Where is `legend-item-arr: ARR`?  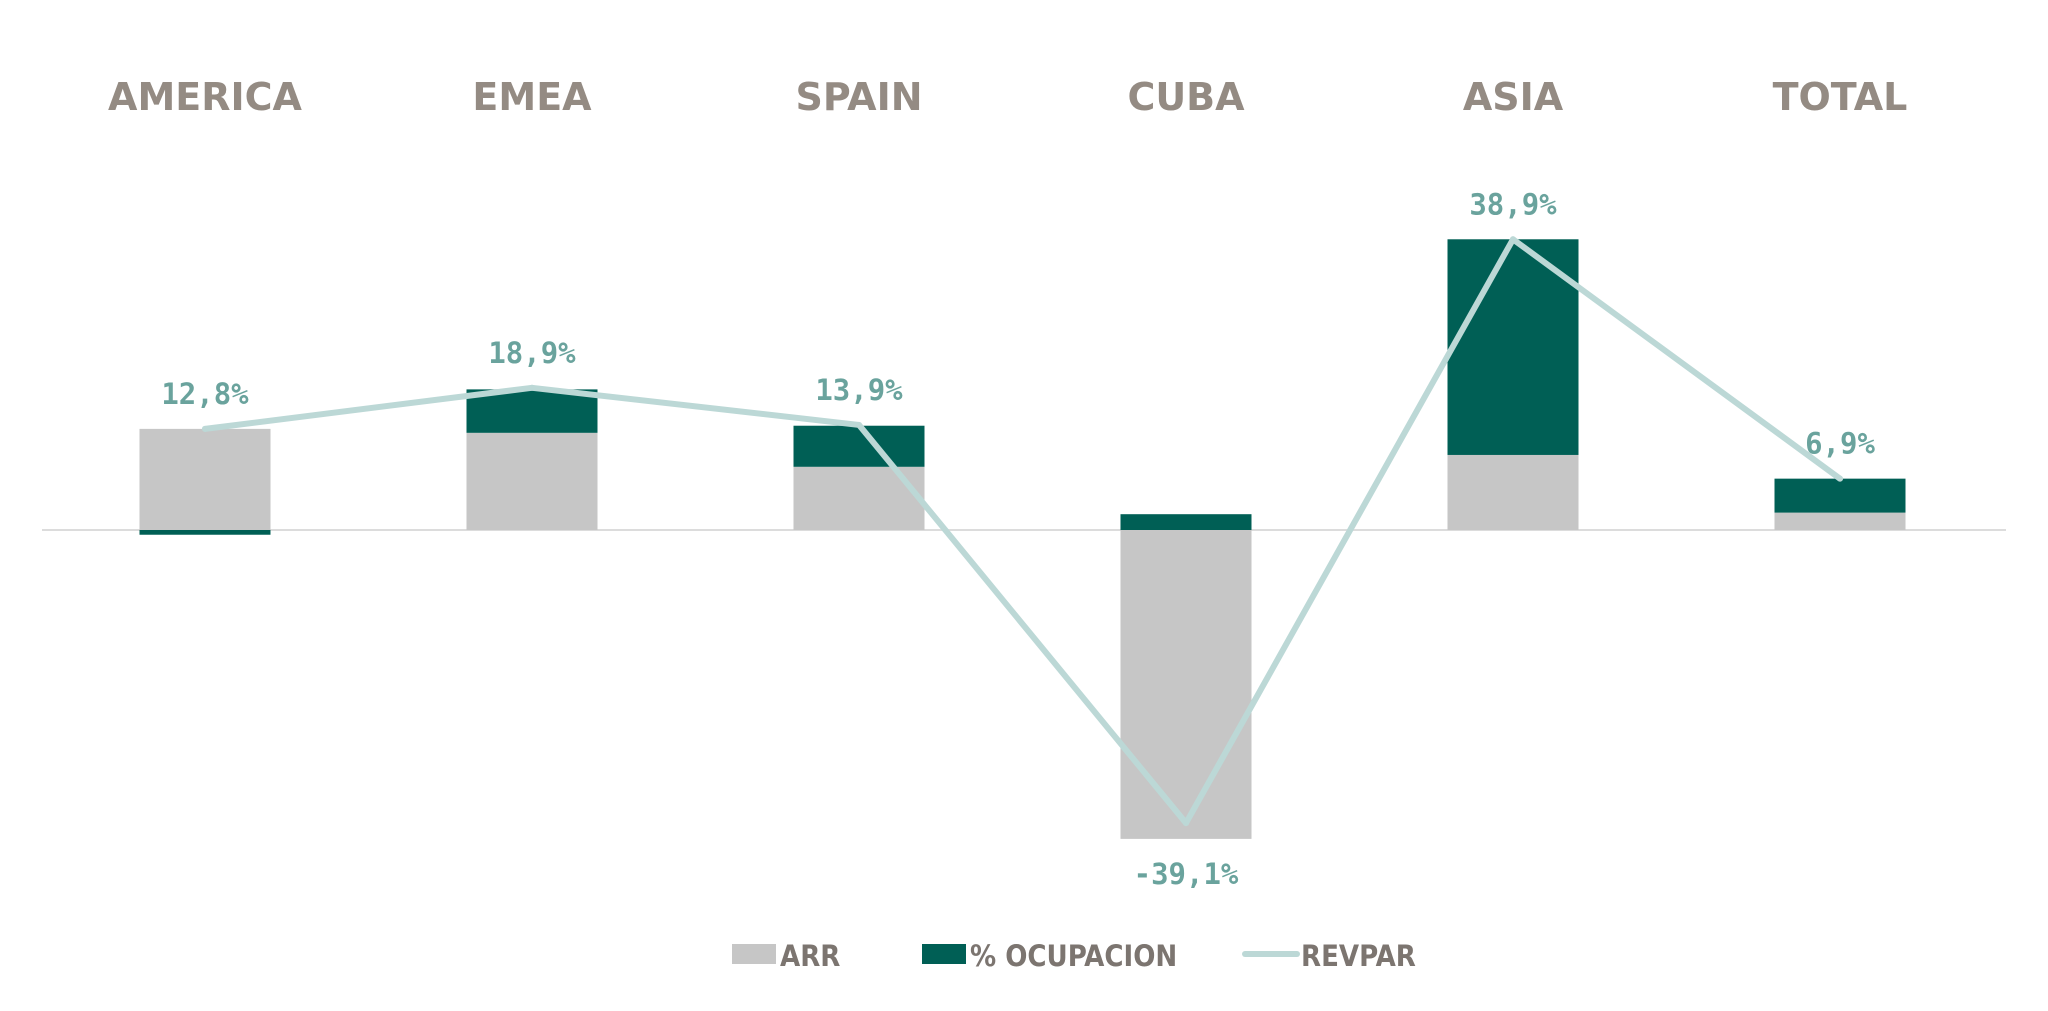 legend-item-arr: ARR is located at coordinates (786, 956).